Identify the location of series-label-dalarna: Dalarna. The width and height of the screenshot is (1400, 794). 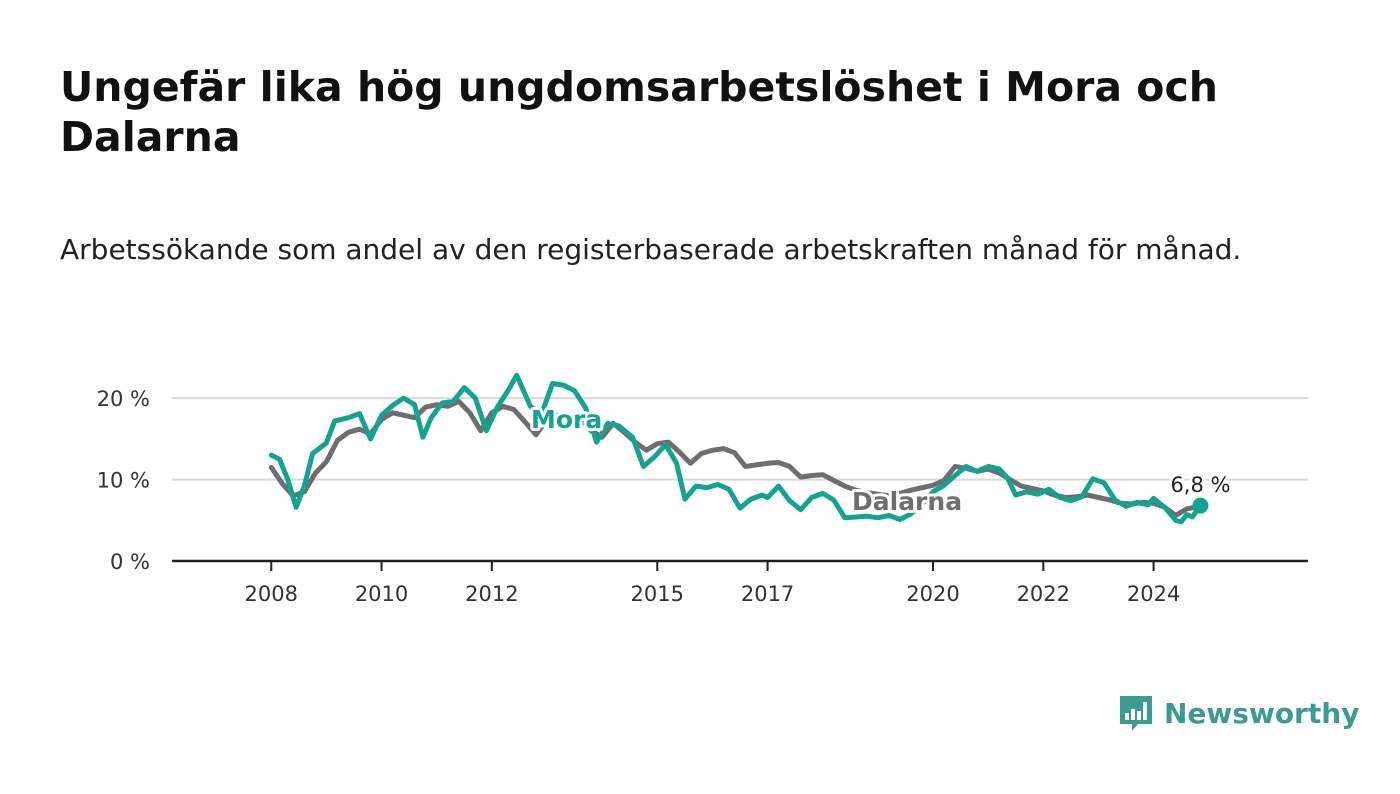
(907, 501).